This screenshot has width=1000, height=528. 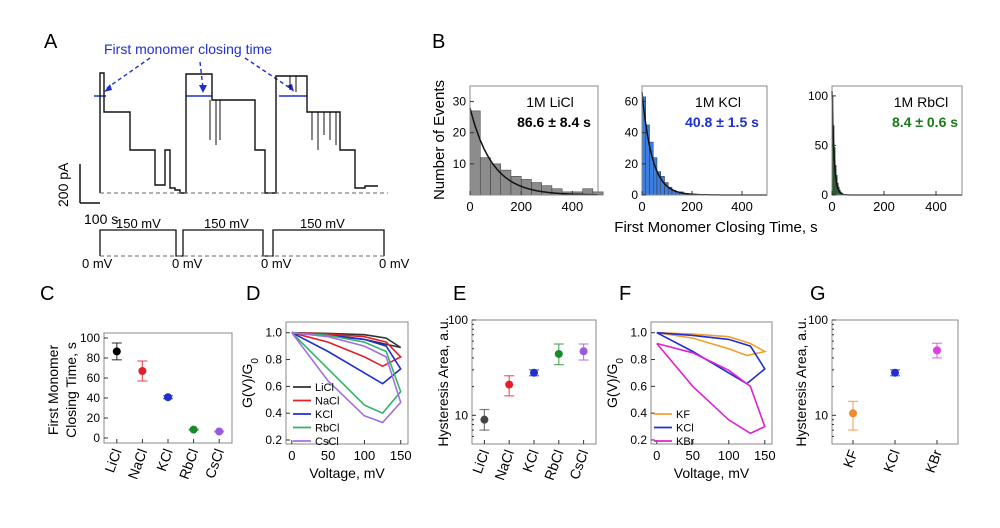 I want to click on legend-label: NaCl, so click(x=327, y=402).